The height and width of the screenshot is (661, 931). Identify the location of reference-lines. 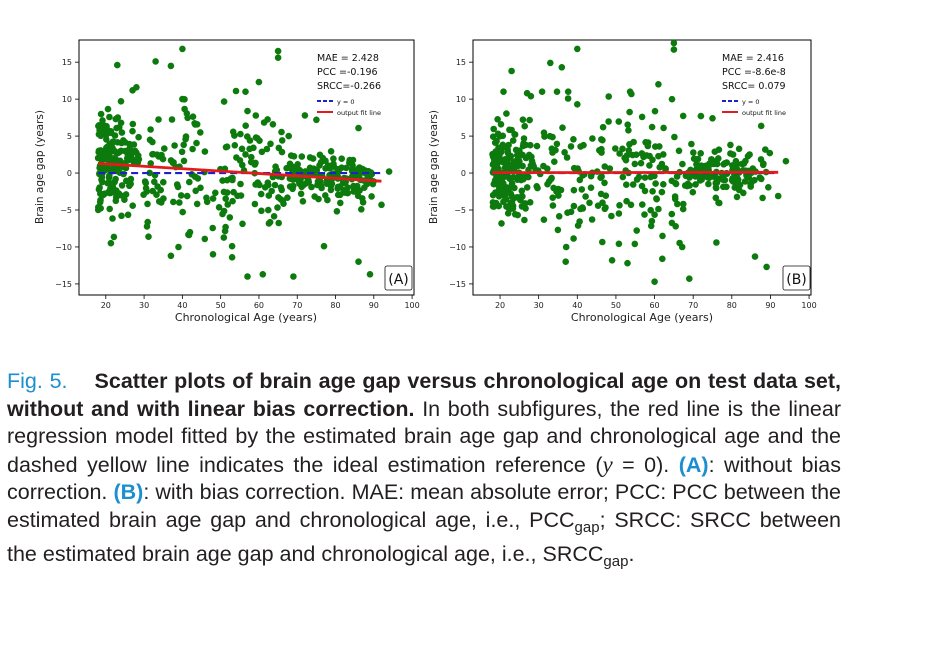
(635, 172).